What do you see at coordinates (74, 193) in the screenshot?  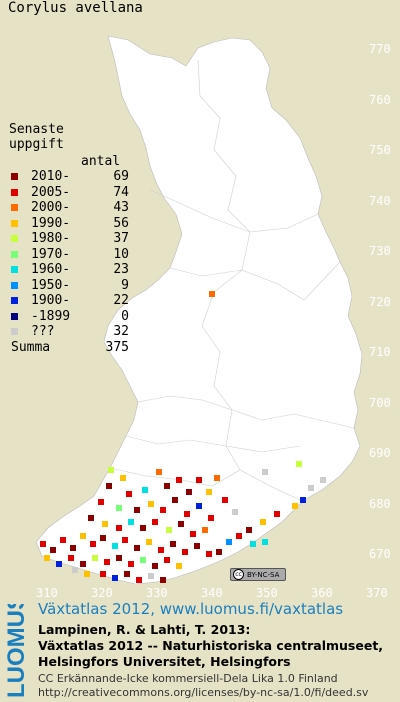 I see `legend-row: 2005- 74` at bounding box center [74, 193].